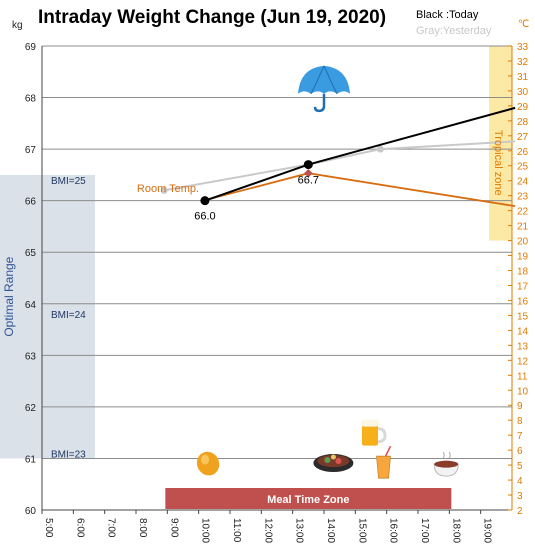 This screenshot has width=535, height=544. I want to click on y-right-tick-label: 23, so click(523, 197).